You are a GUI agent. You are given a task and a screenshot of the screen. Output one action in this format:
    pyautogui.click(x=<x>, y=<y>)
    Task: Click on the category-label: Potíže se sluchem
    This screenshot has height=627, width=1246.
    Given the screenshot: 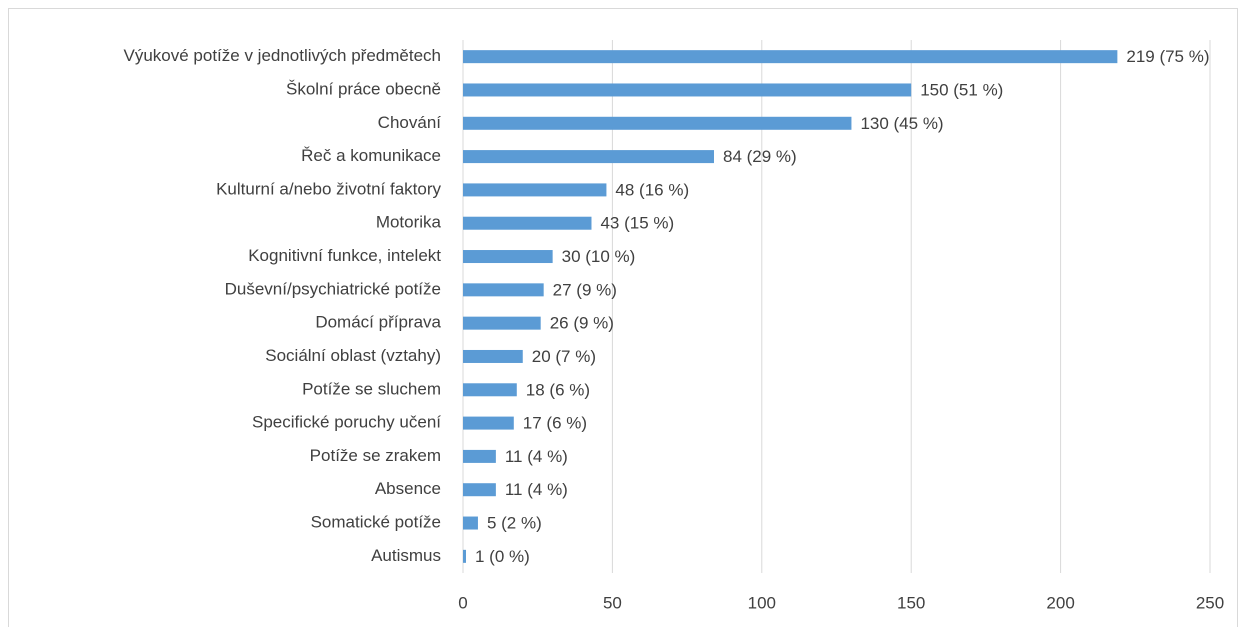 What is the action you would take?
    pyautogui.click(x=371, y=388)
    